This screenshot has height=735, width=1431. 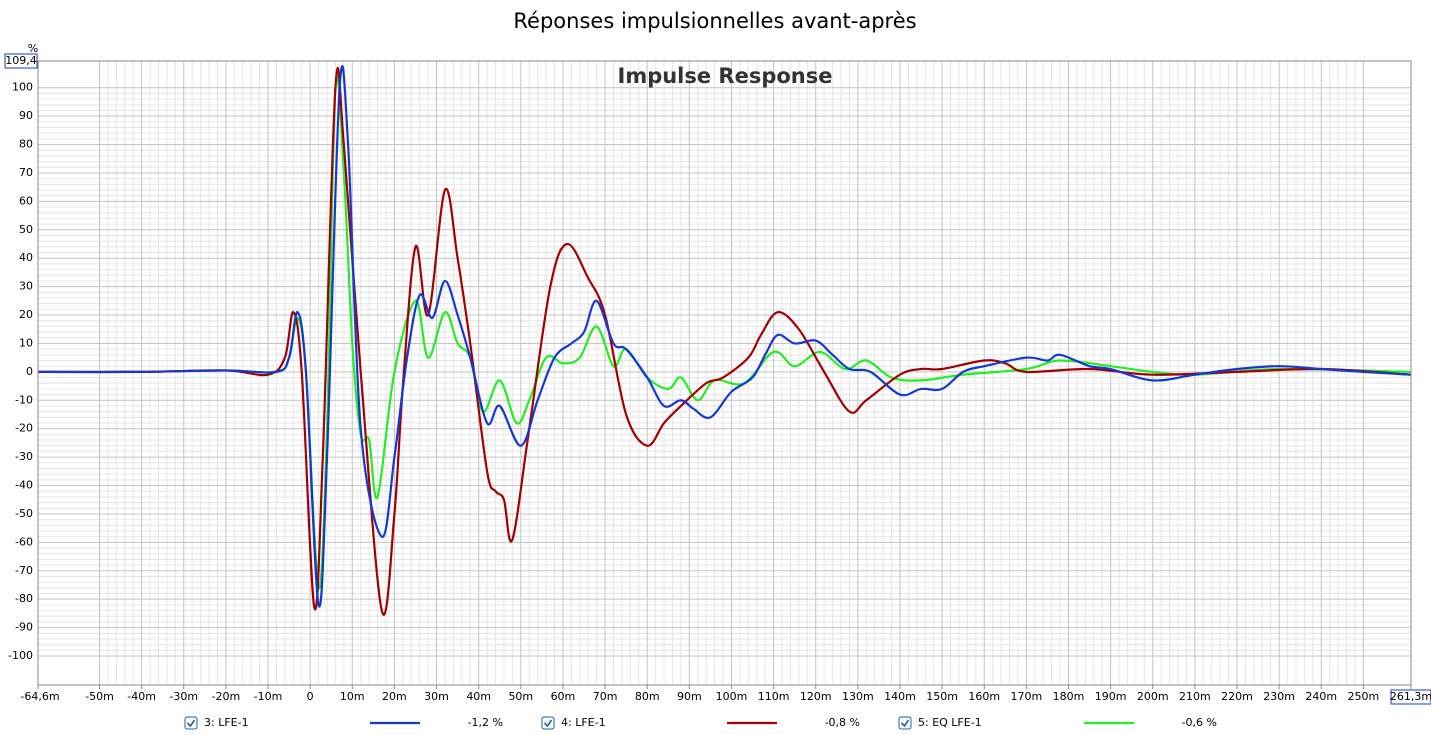 What do you see at coordinates (1111, 696) in the screenshot?
I see `x-tick-label: 190m` at bounding box center [1111, 696].